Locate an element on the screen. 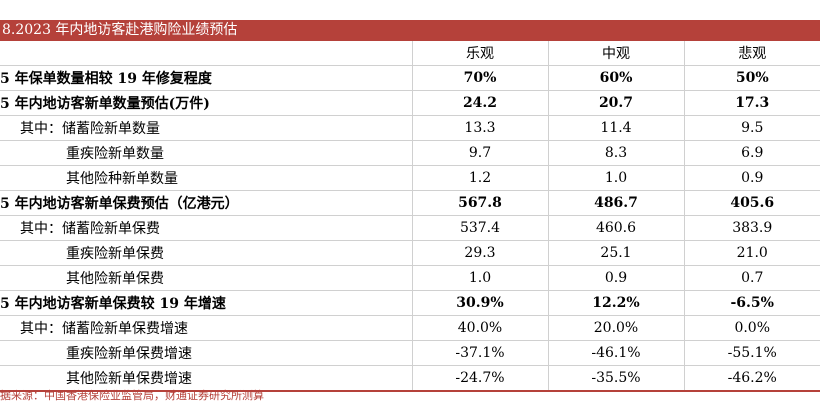 The height and width of the screenshot is (413, 831). value-pessimistic: 383.9 is located at coordinates (751, 228).